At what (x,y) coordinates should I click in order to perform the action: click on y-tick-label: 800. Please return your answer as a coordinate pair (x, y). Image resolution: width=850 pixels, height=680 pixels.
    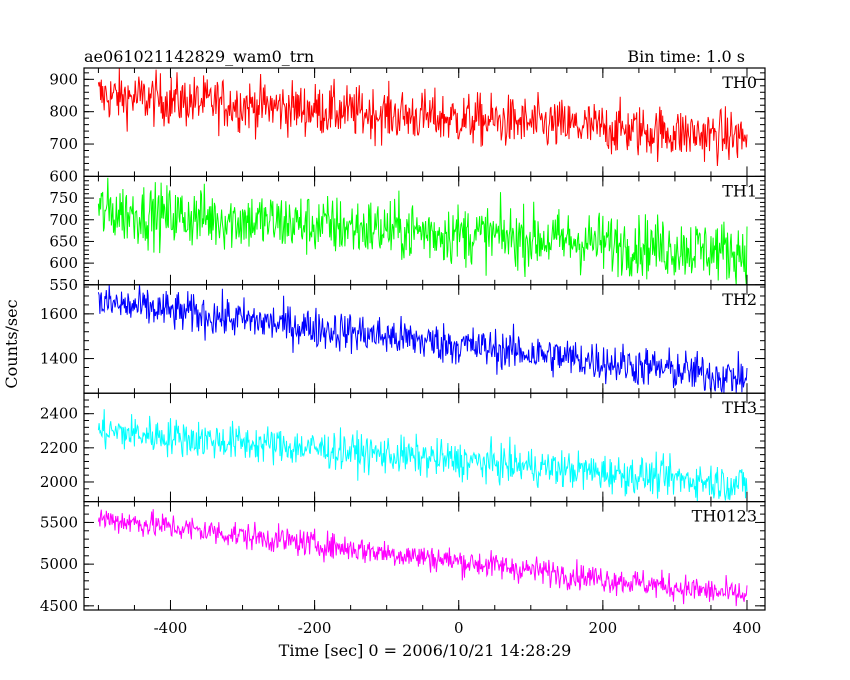
    Looking at the image, I should click on (63, 112).